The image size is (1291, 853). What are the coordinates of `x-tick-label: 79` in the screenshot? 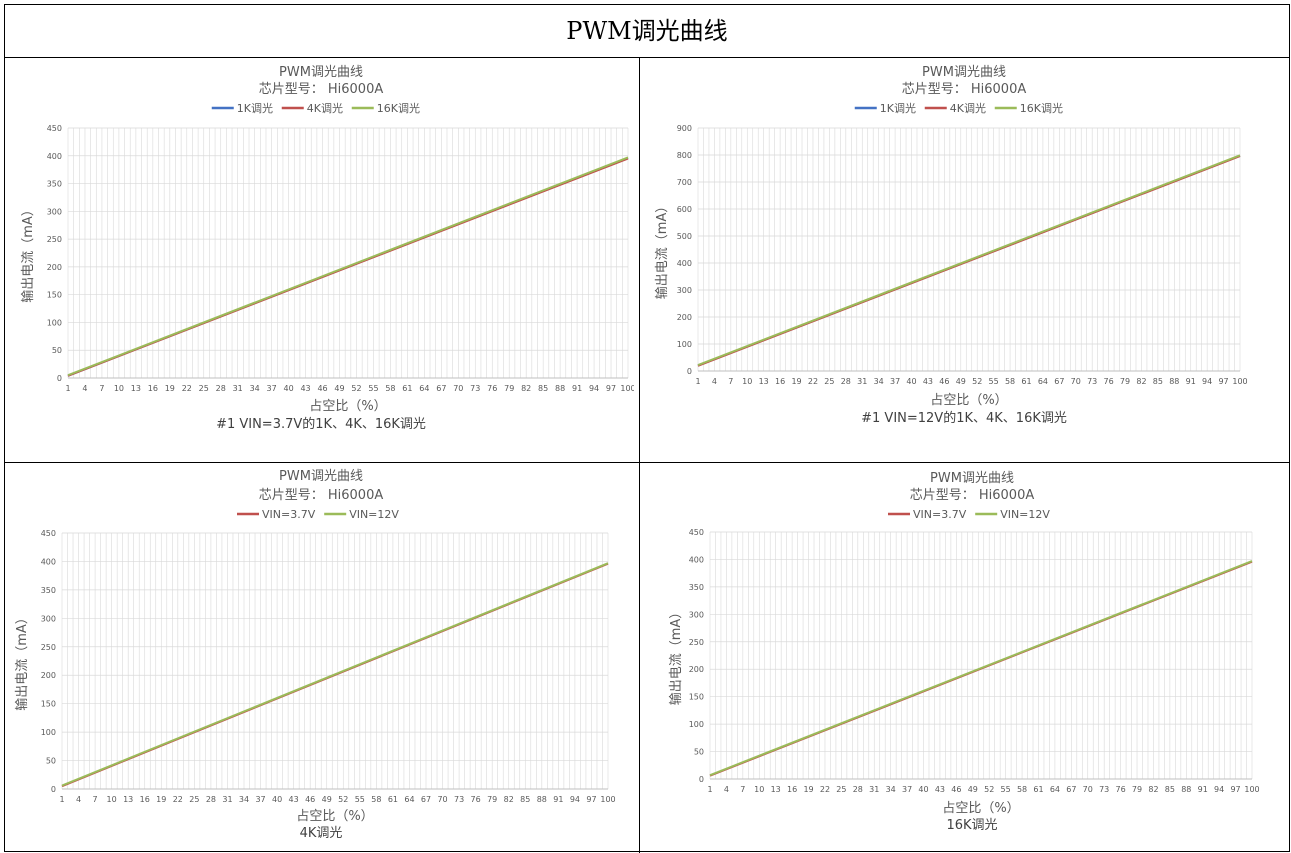 It's located at (492, 799).